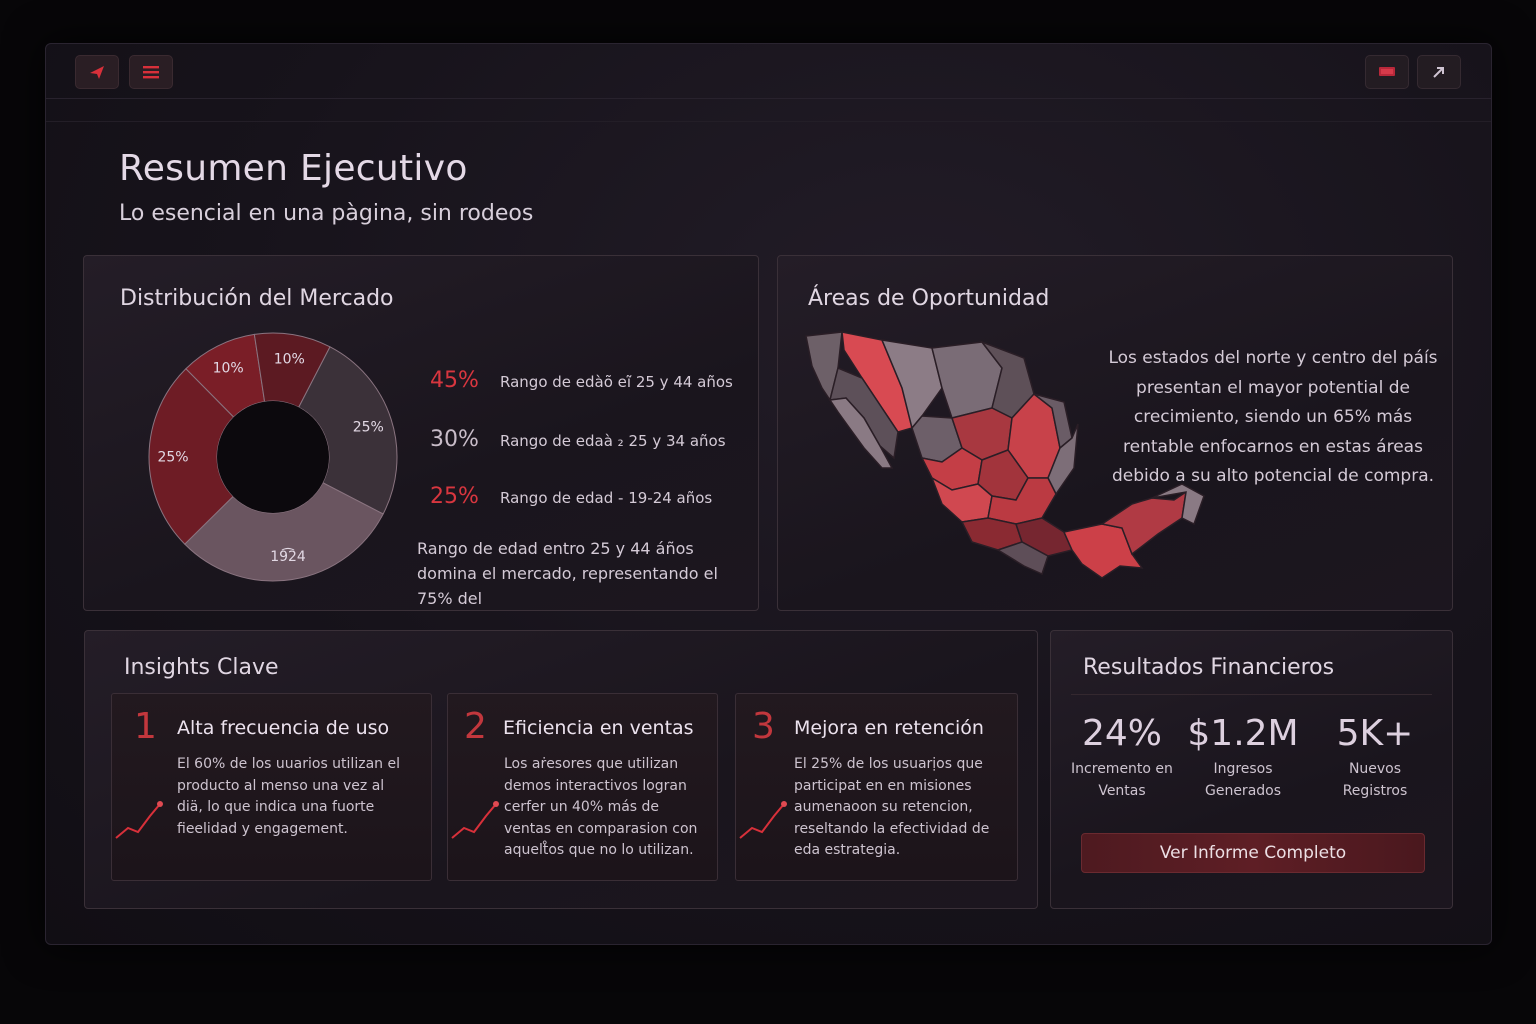  Describe the element at coordinates (257, 298) in the screenshot. I see `market-title: Distribución del Mercado` at that location.